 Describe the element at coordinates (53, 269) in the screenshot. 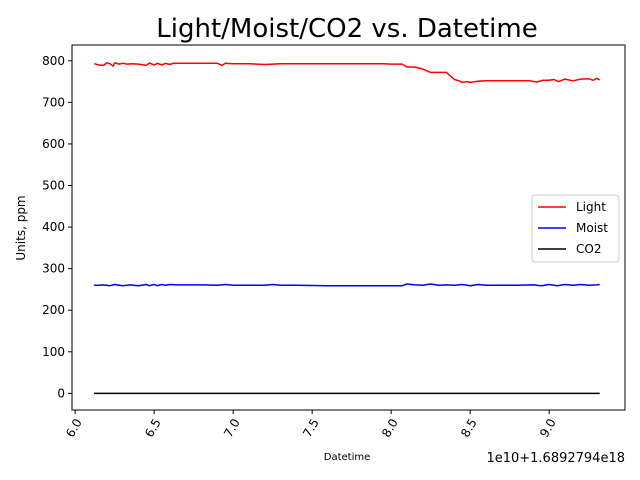

I see `y-tick-label: 300` at that location.